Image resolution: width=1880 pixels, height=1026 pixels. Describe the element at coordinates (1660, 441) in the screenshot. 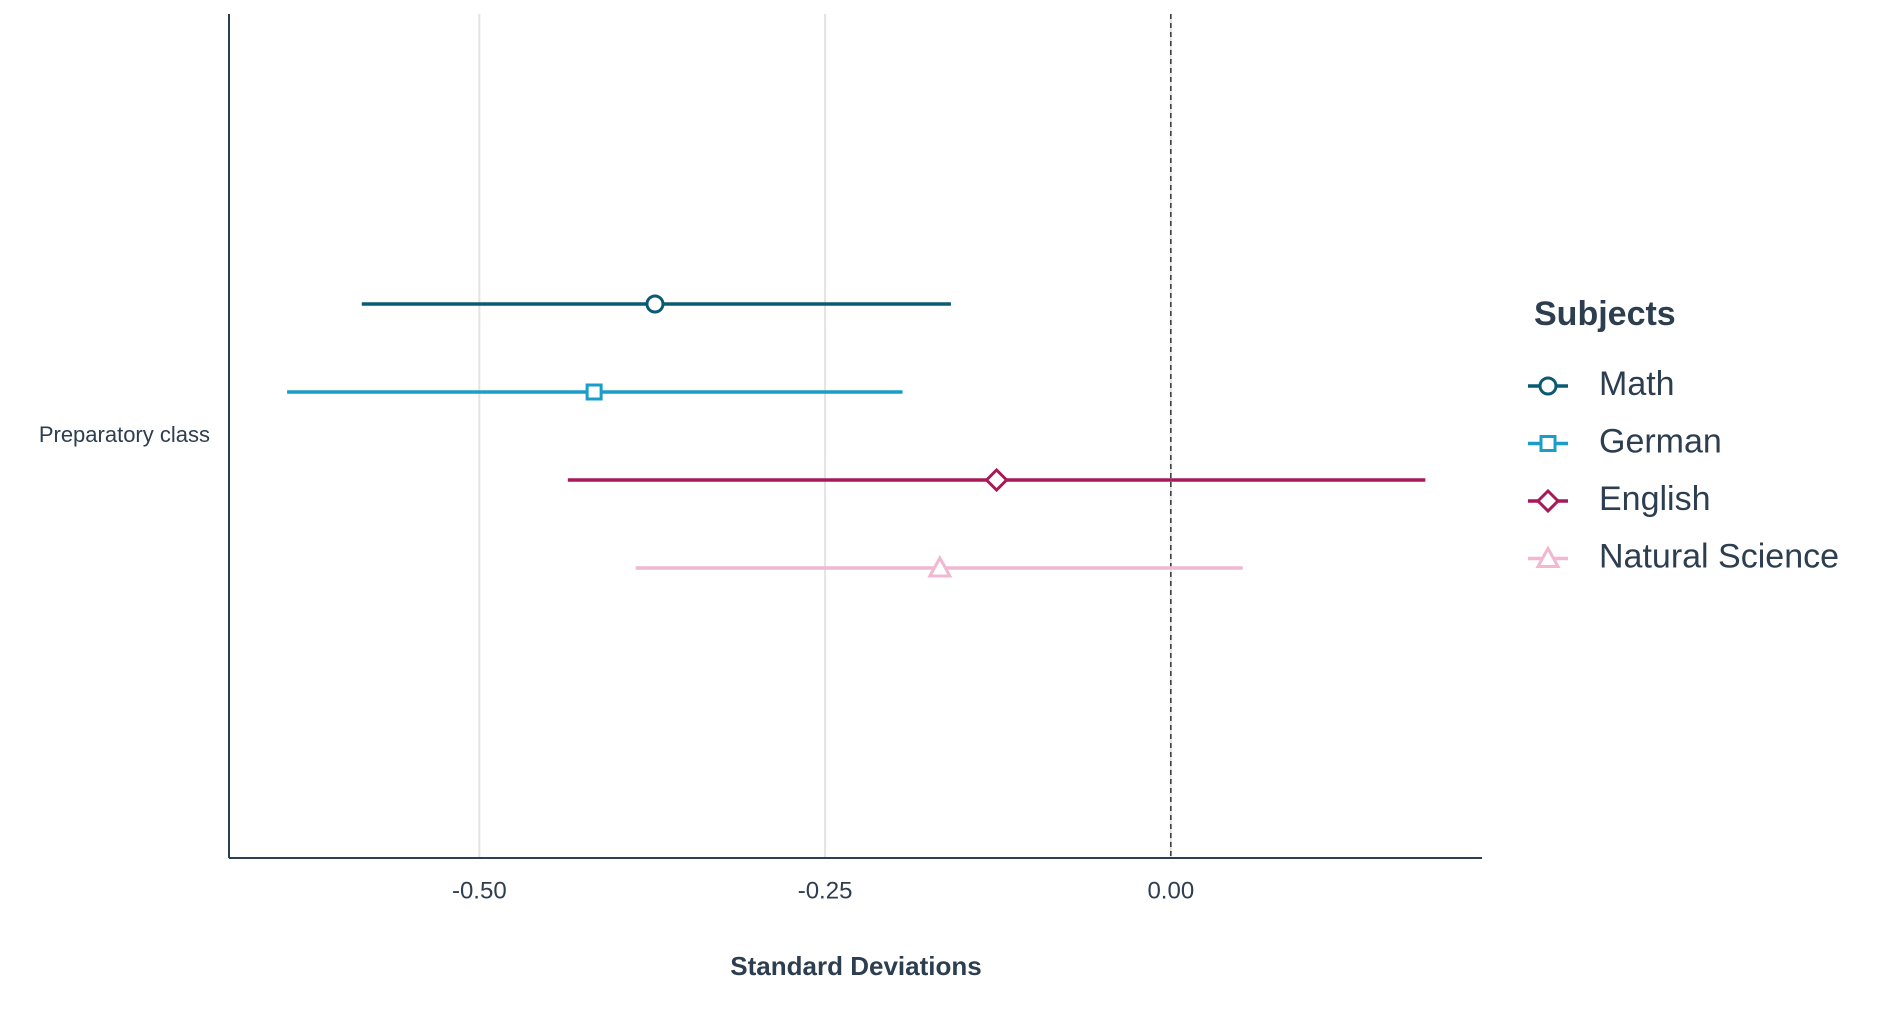

I see `legend-label: German` at that location.